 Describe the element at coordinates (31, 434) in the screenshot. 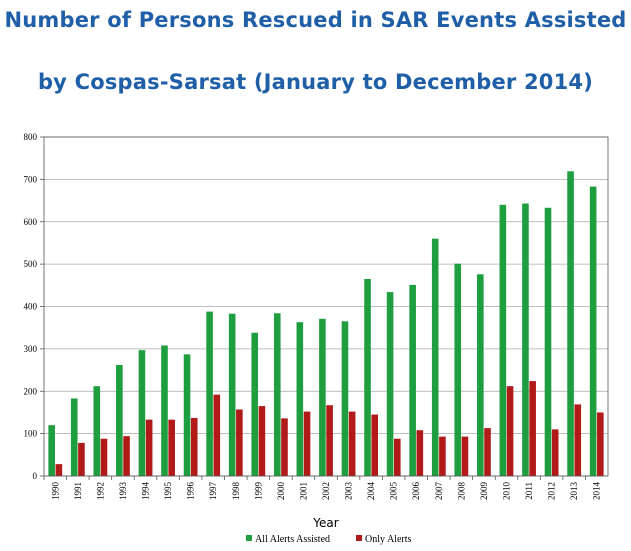

I see `y-tick-label: 100` at that location.